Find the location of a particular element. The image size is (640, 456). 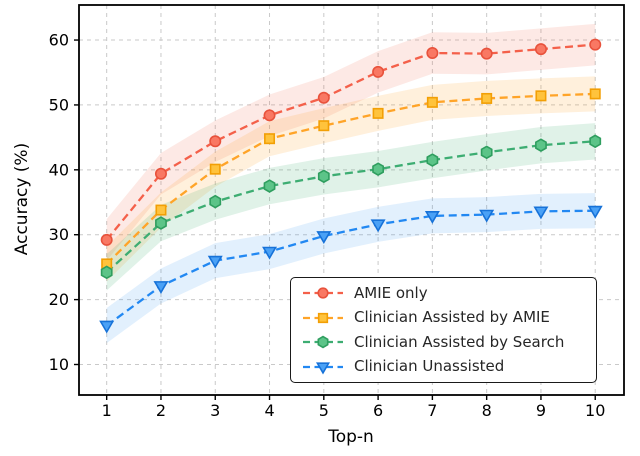

legend-marker-clinician-assisted-by-amie is located at coordinates (323, 317).